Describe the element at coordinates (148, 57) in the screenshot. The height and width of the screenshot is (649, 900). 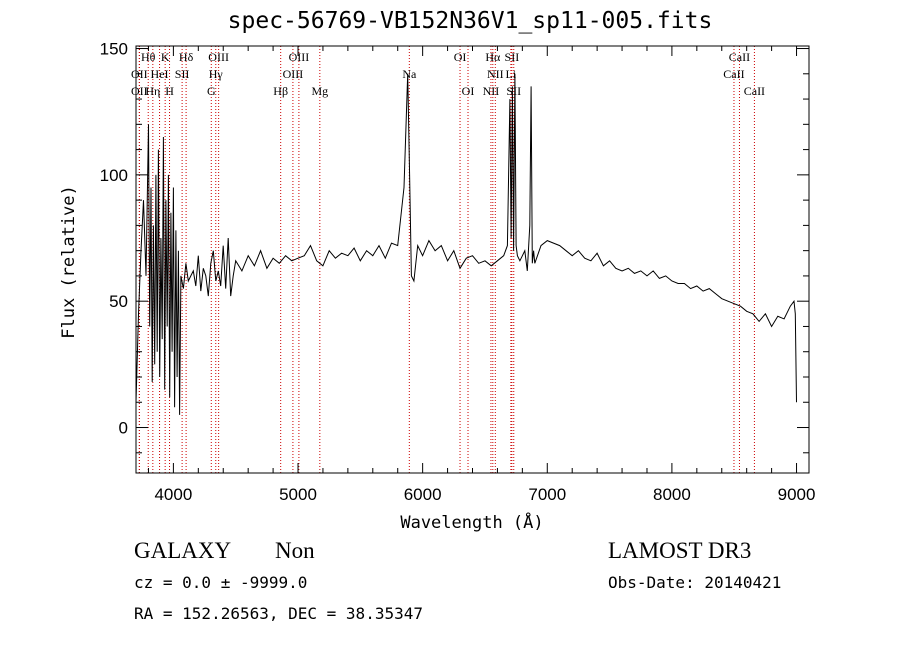
I see `line-label: Hθ` at that location.